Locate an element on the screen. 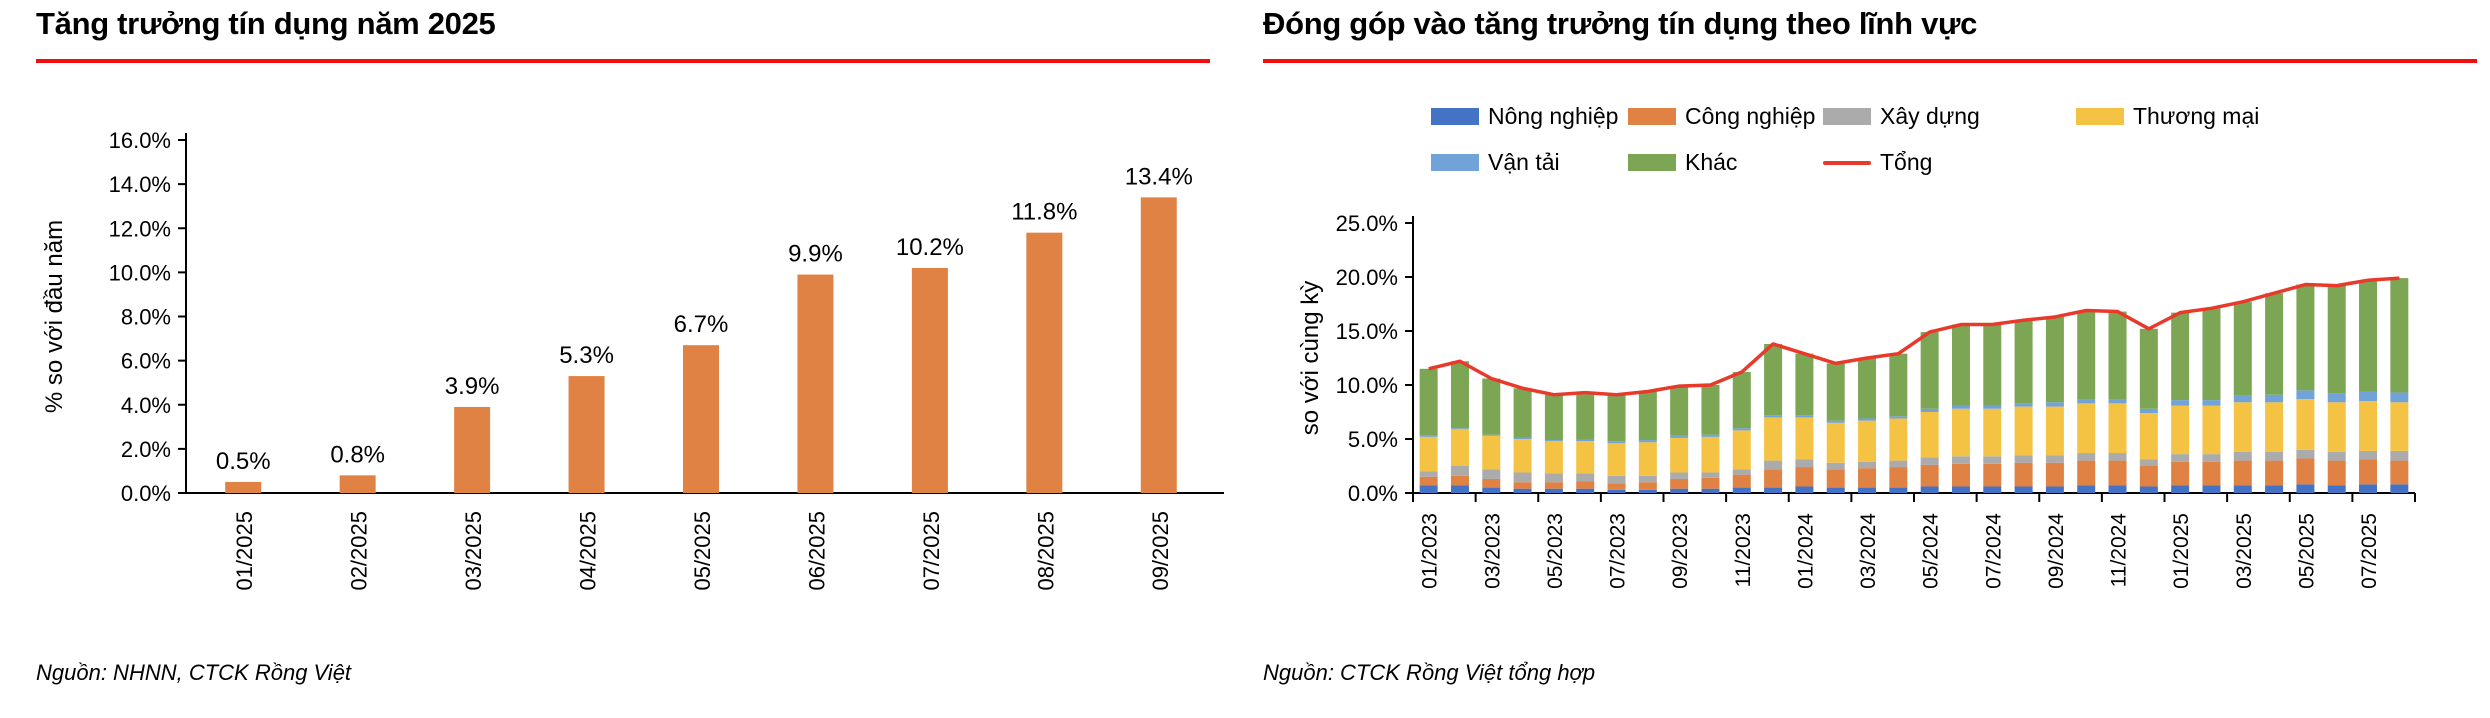 This screenshot has height=718, width=2490. value-label: 6.7% is located at coordinates (701, 324).